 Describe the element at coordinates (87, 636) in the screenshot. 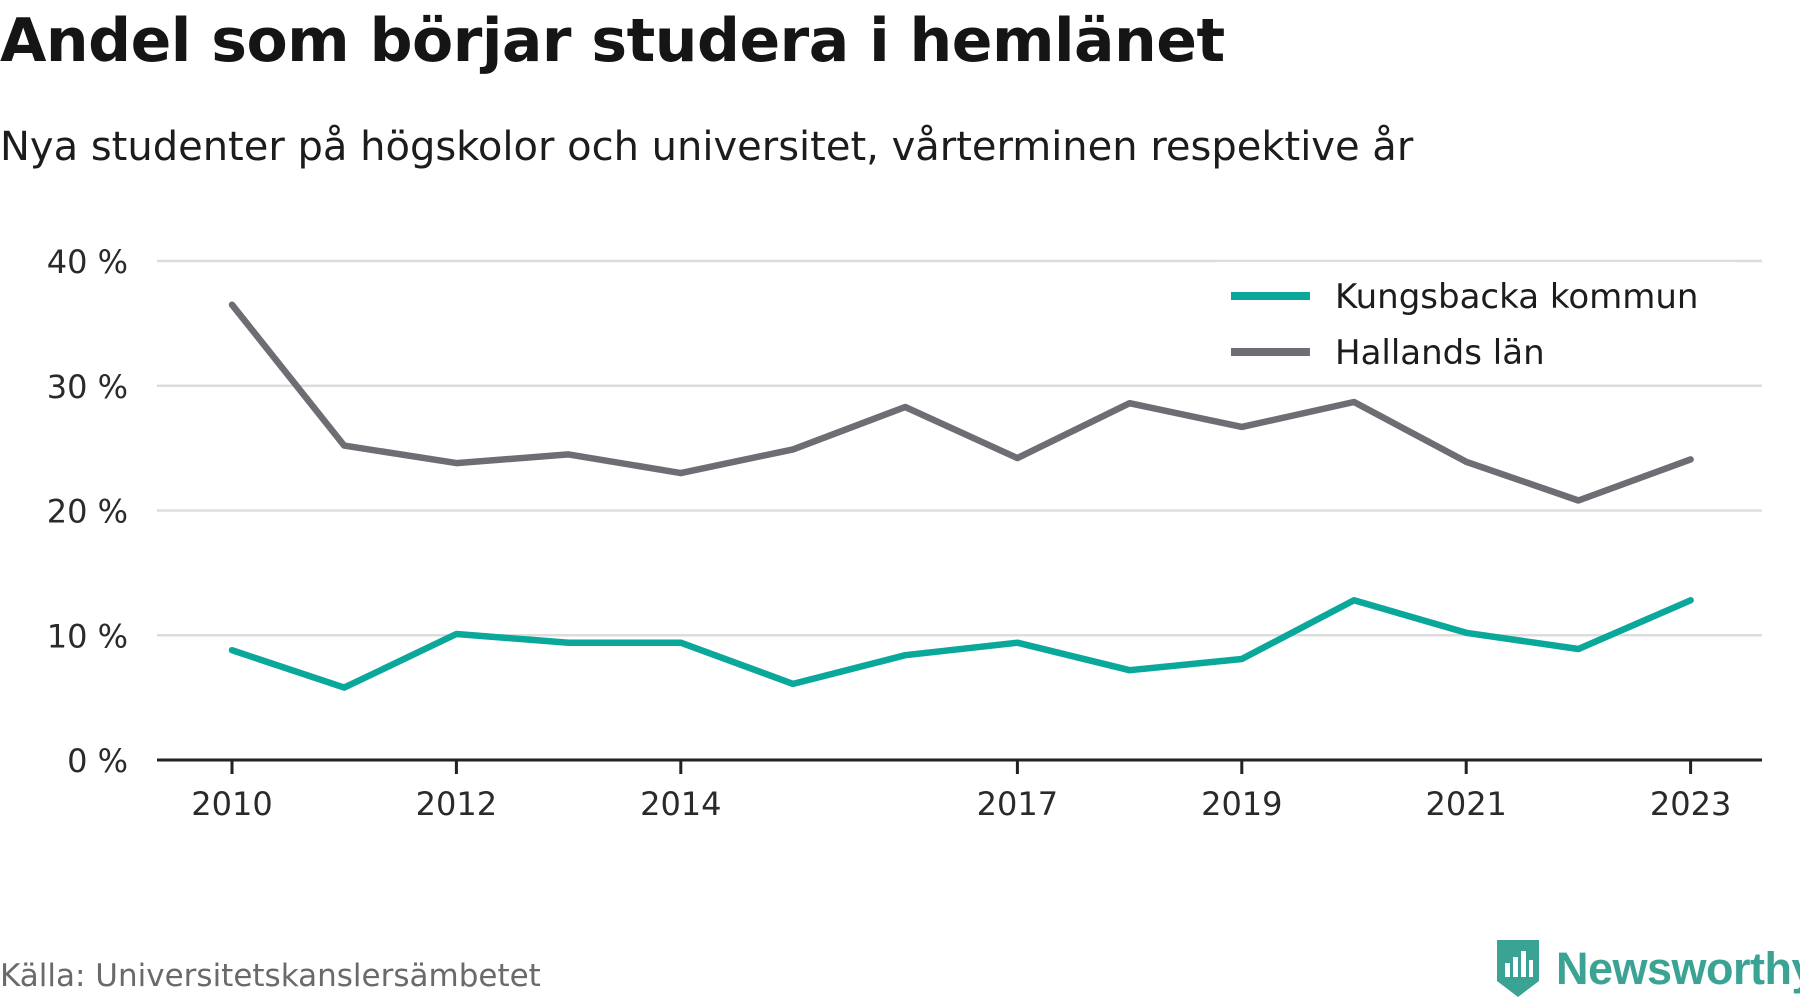

I see `y-tick-label: 10 %` at that location.